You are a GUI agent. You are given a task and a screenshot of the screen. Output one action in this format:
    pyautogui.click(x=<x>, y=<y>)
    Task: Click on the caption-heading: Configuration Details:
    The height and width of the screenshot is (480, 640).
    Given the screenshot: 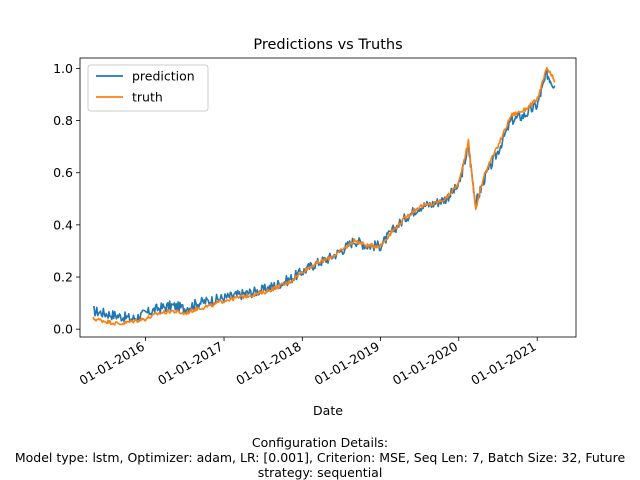 What is the action you would take?
    pyautogui.click(x=320, y=442)
    